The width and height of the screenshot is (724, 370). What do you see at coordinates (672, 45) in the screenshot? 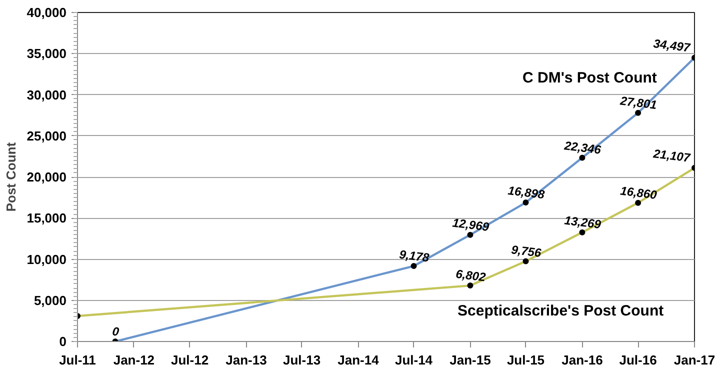
I see `data-label: 34,497` at bounding box center [672, 45].